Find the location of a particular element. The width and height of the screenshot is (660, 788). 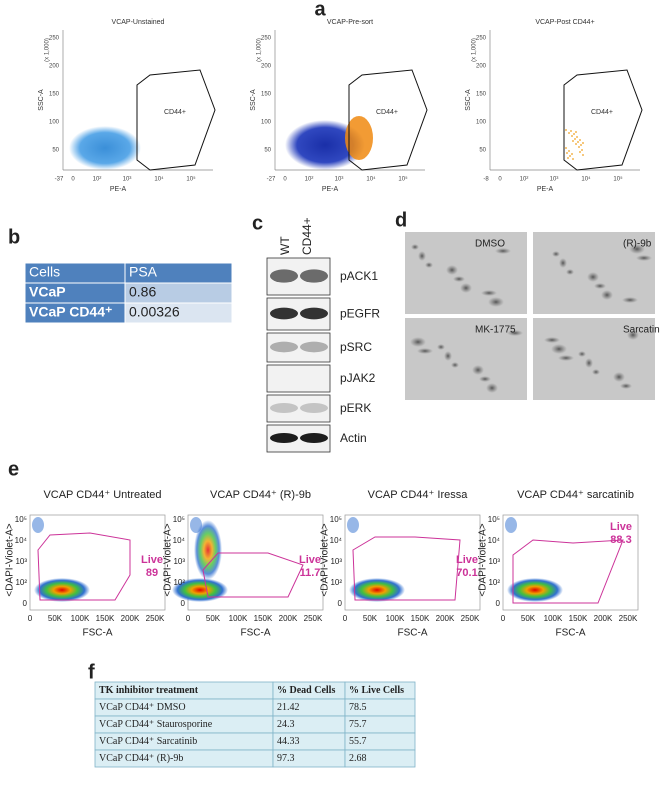

band-label: pEGFR is located at coordinates (360, 314).